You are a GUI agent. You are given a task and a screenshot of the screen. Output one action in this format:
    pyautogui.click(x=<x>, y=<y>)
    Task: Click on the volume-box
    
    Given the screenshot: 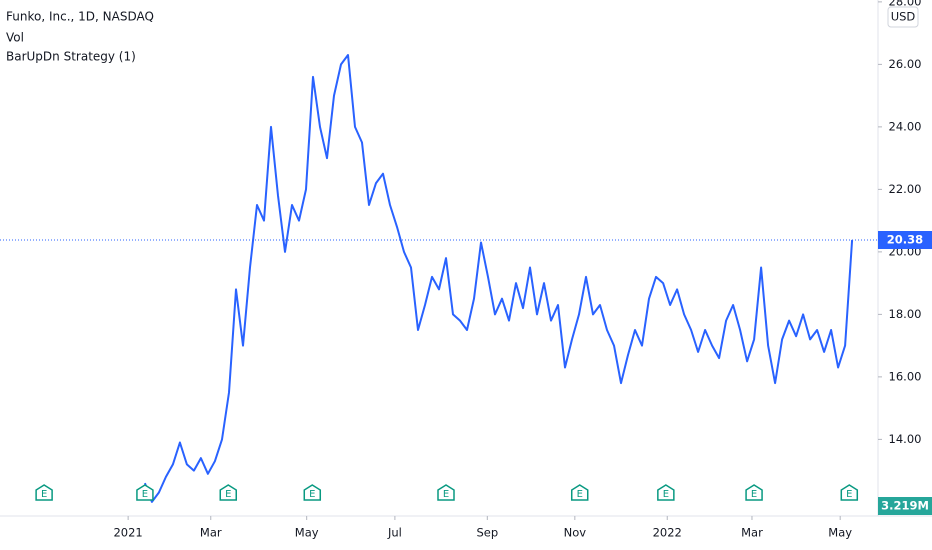 What is the action you would take?
    pyautogui.click(x=905, y=506)
    